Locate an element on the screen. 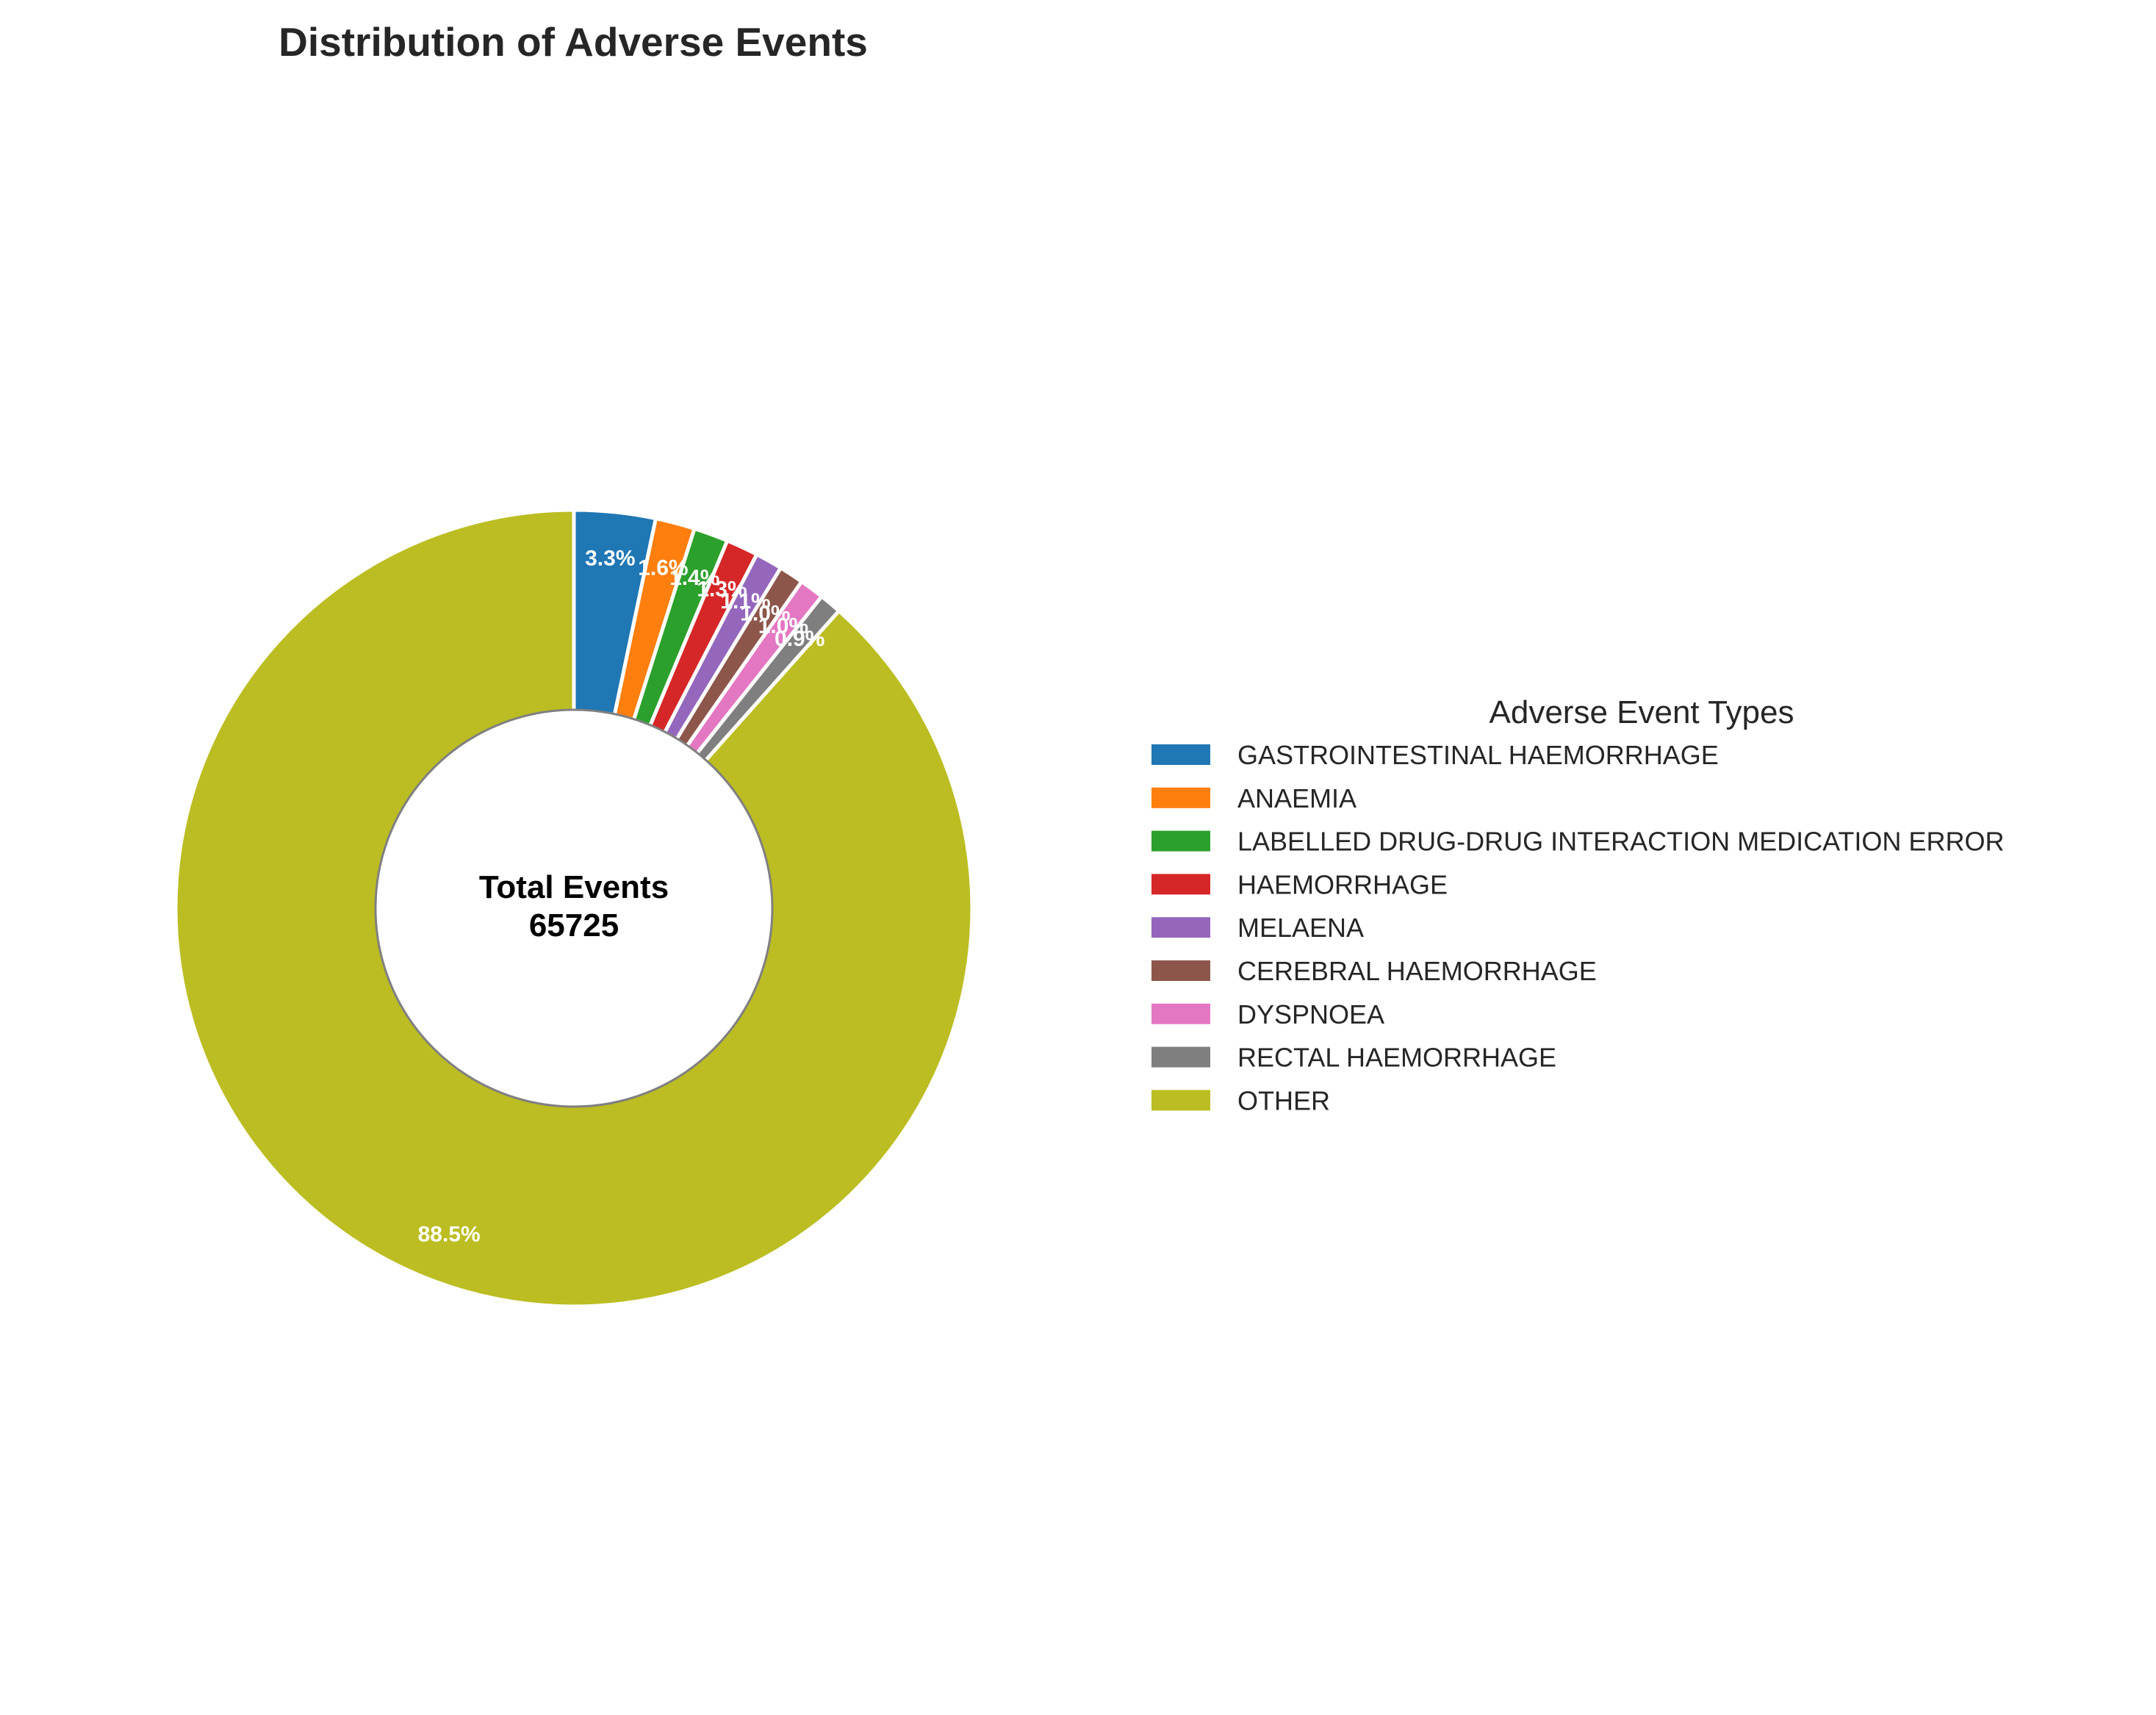 The image size is (2156, 1715). legend-label: ANAEMIA is located at coordinates (1297, 798).